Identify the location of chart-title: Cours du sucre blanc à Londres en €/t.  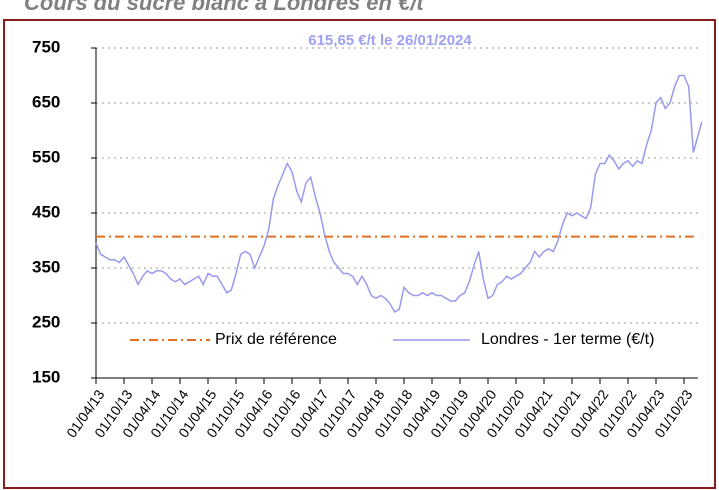
(224, 7).